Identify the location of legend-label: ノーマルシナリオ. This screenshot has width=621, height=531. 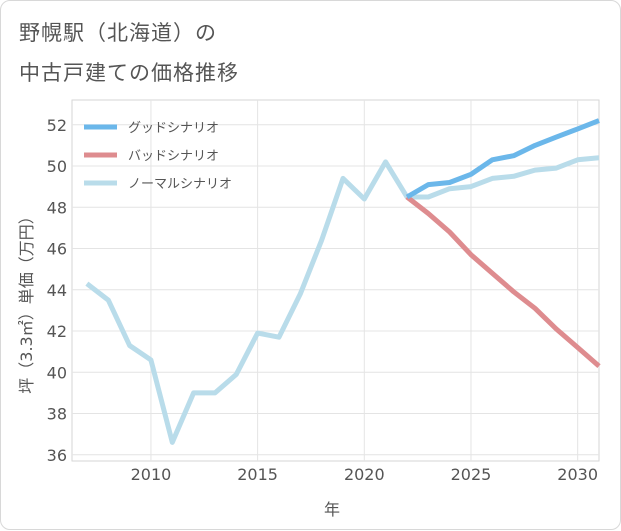
(180, 184).